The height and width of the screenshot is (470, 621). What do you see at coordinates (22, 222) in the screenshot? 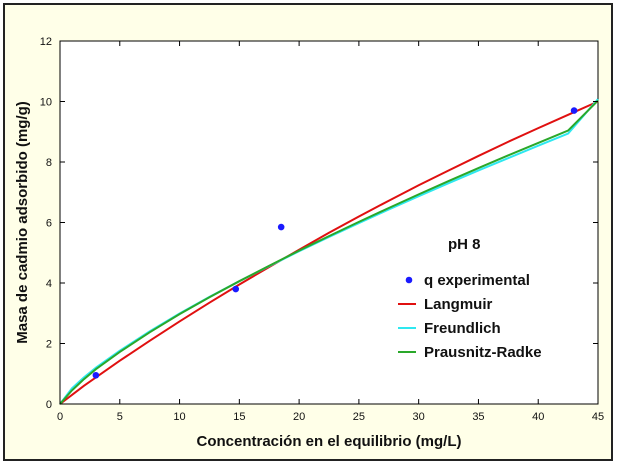
I see `y-axis-title: Masa de cadmio adsorbido (mg/g)` at bounding box center [22, 222].